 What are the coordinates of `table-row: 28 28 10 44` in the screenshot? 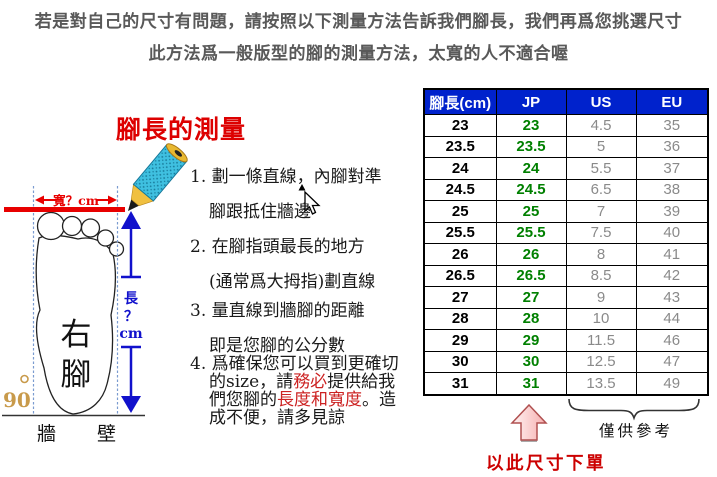 It's located at (566, 318).